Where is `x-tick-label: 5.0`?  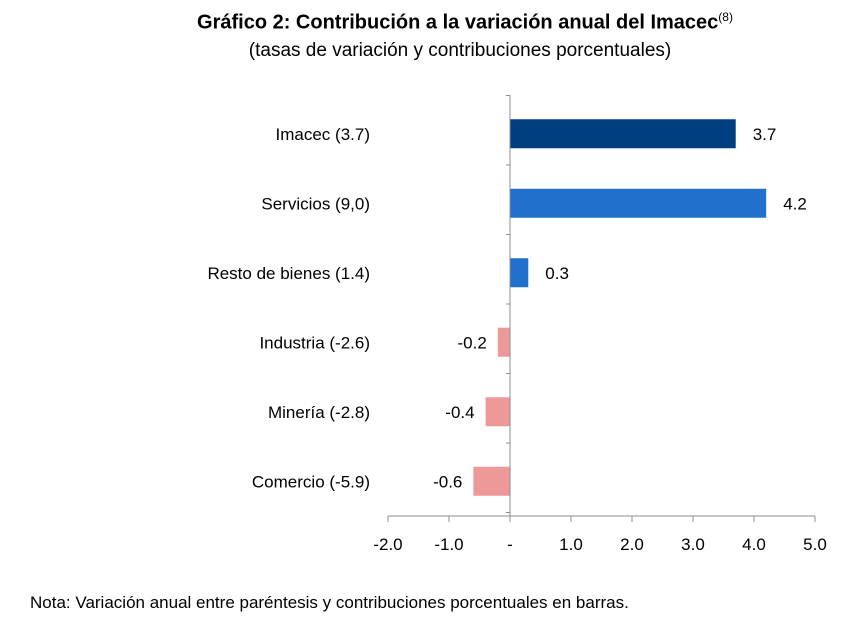 x-tick-label: 5.0 is located at coordinates (815, 544).